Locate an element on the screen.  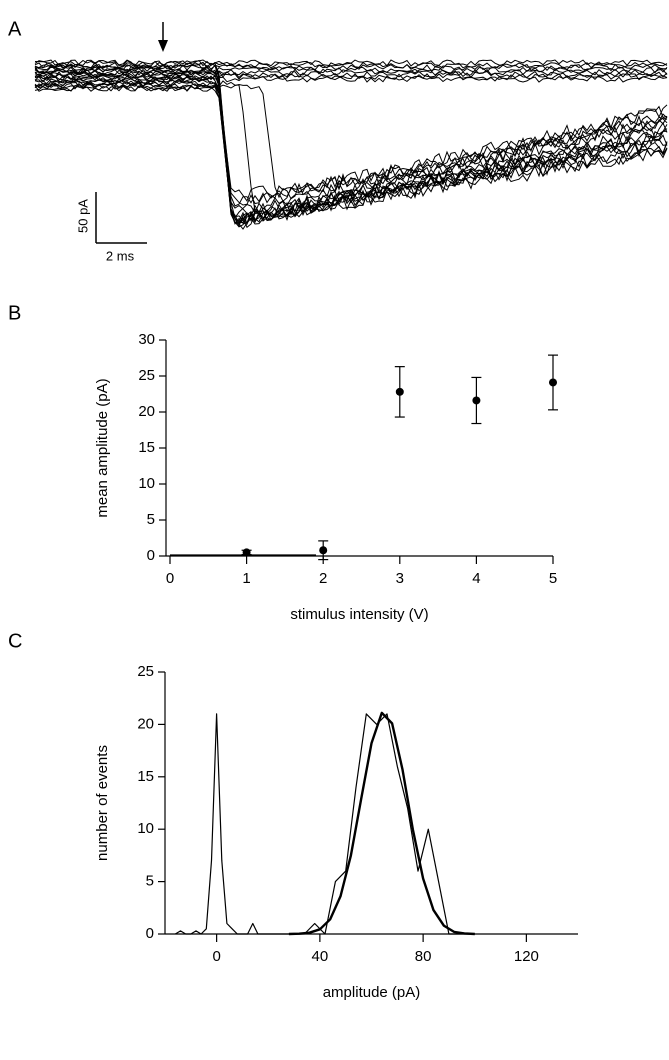
scale-bar is located at coordinates (121, 218).